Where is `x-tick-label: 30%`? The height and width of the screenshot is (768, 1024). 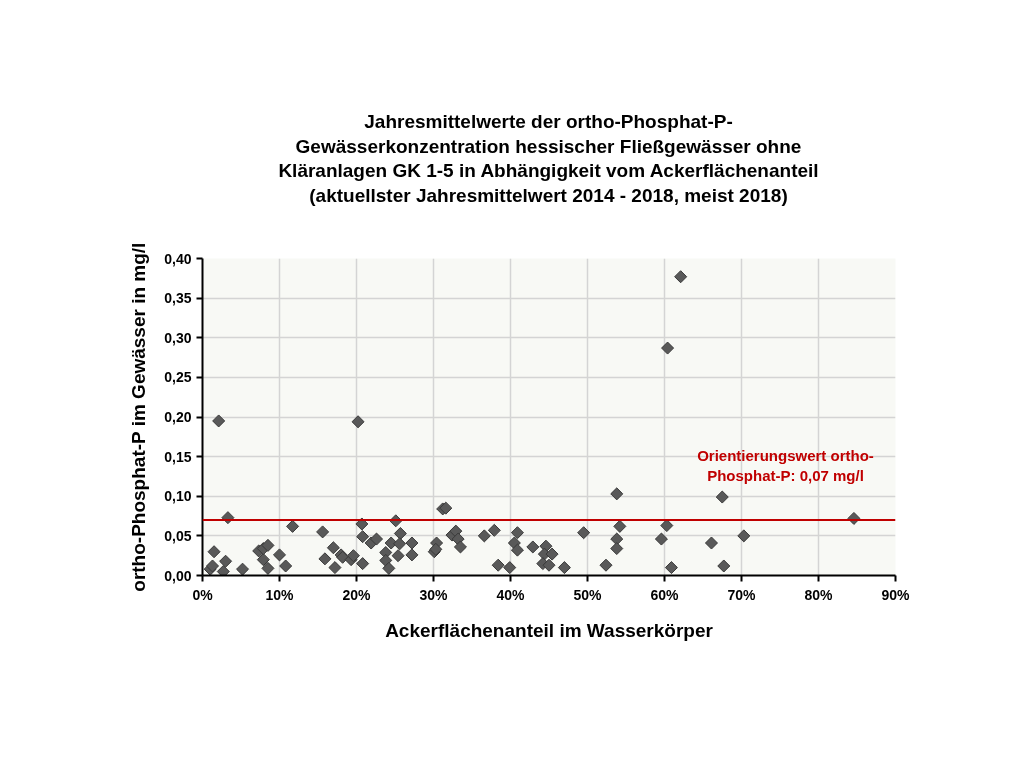 x-tick-label: 30% is located at coordinates (434, 594).